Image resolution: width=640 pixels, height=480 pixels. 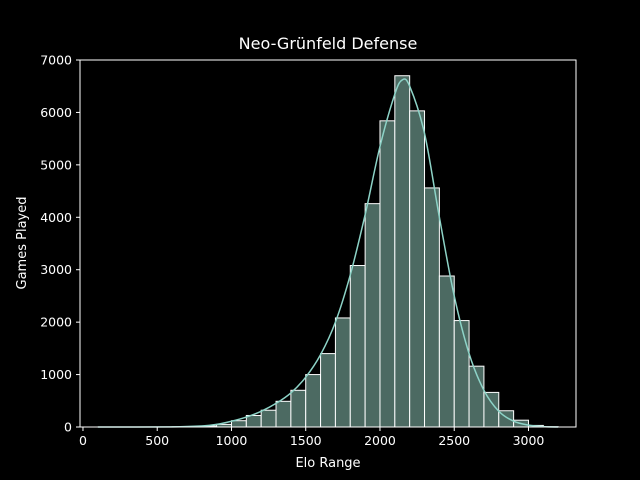 I want to click on x-tick-label-2: 1000, so click(x=232, y=440).